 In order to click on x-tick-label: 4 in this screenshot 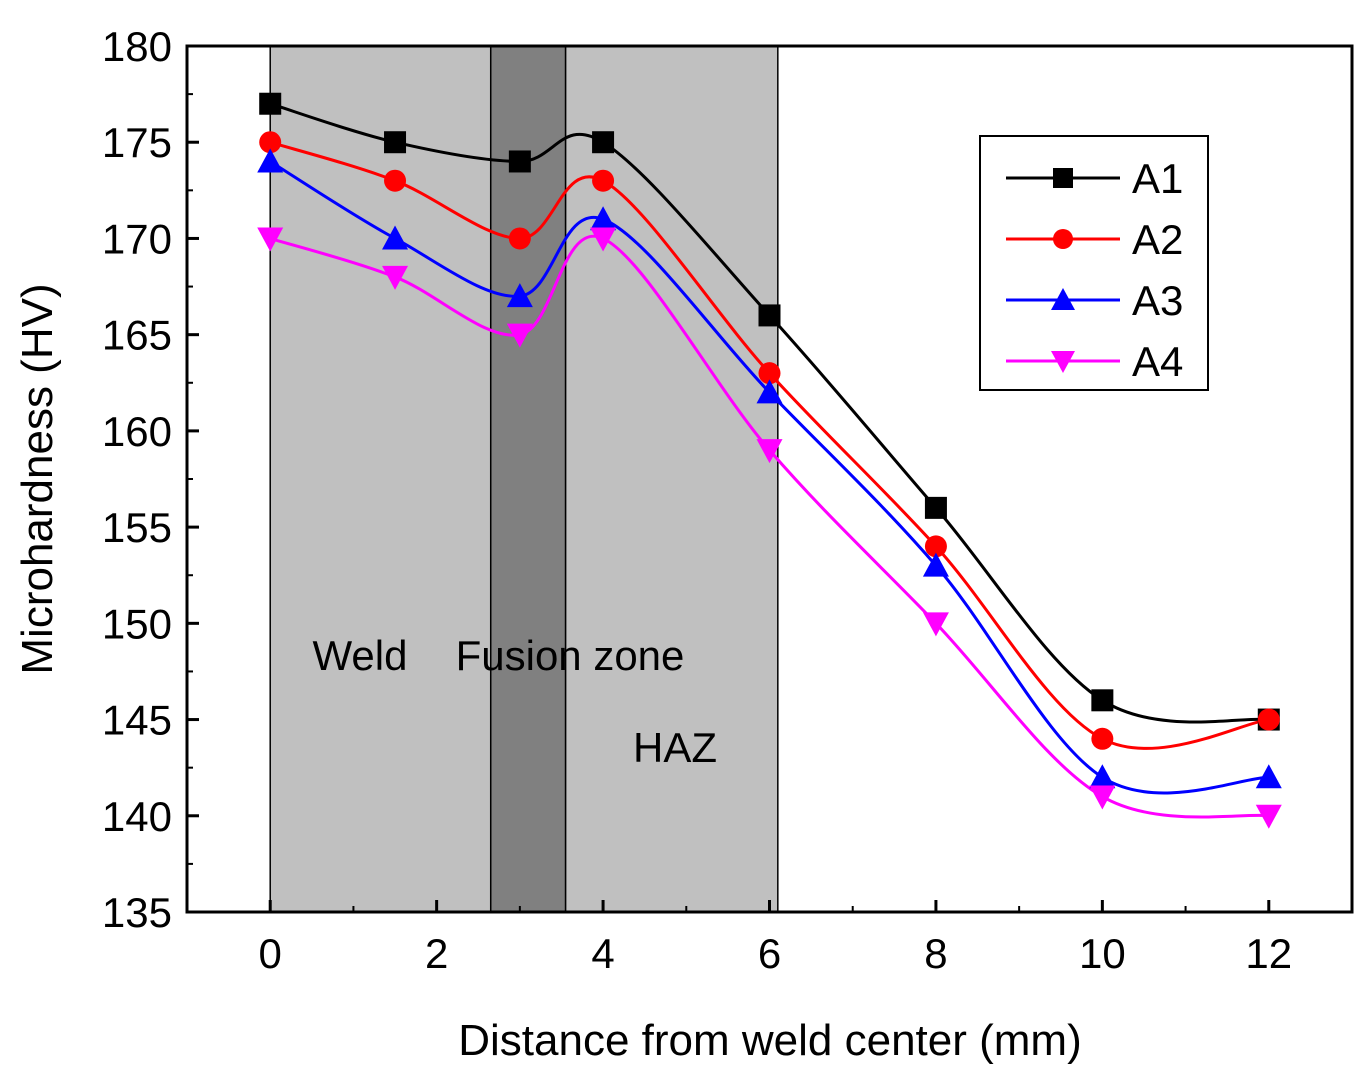, I will do `click(602, 953)`.